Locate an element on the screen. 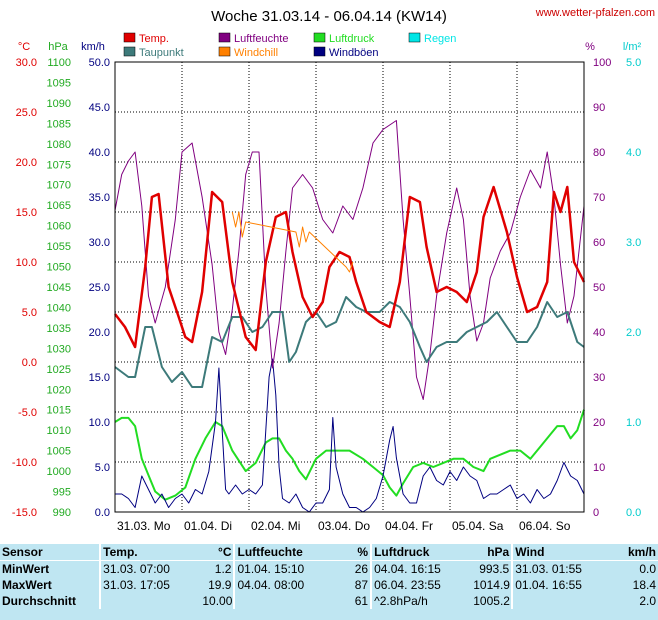 The height and width of the screenshot is (620, 658). hum-min-value: 26 is located at coordinates (361, 569).